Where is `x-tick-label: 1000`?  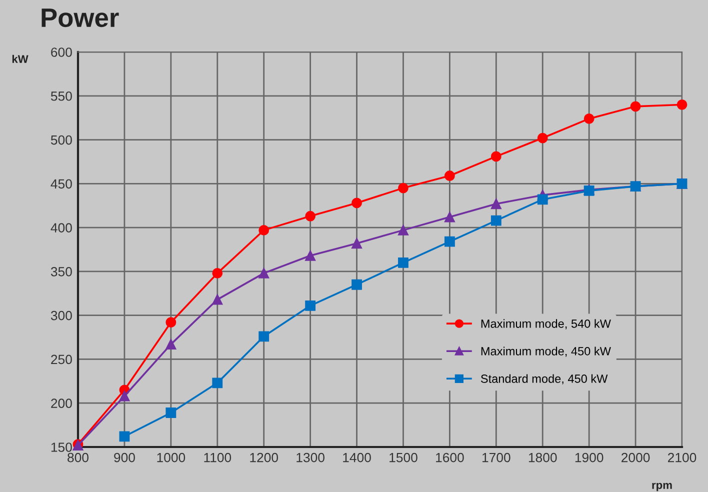 x-tick-label: 1000 is located at coordinates (171, 457).